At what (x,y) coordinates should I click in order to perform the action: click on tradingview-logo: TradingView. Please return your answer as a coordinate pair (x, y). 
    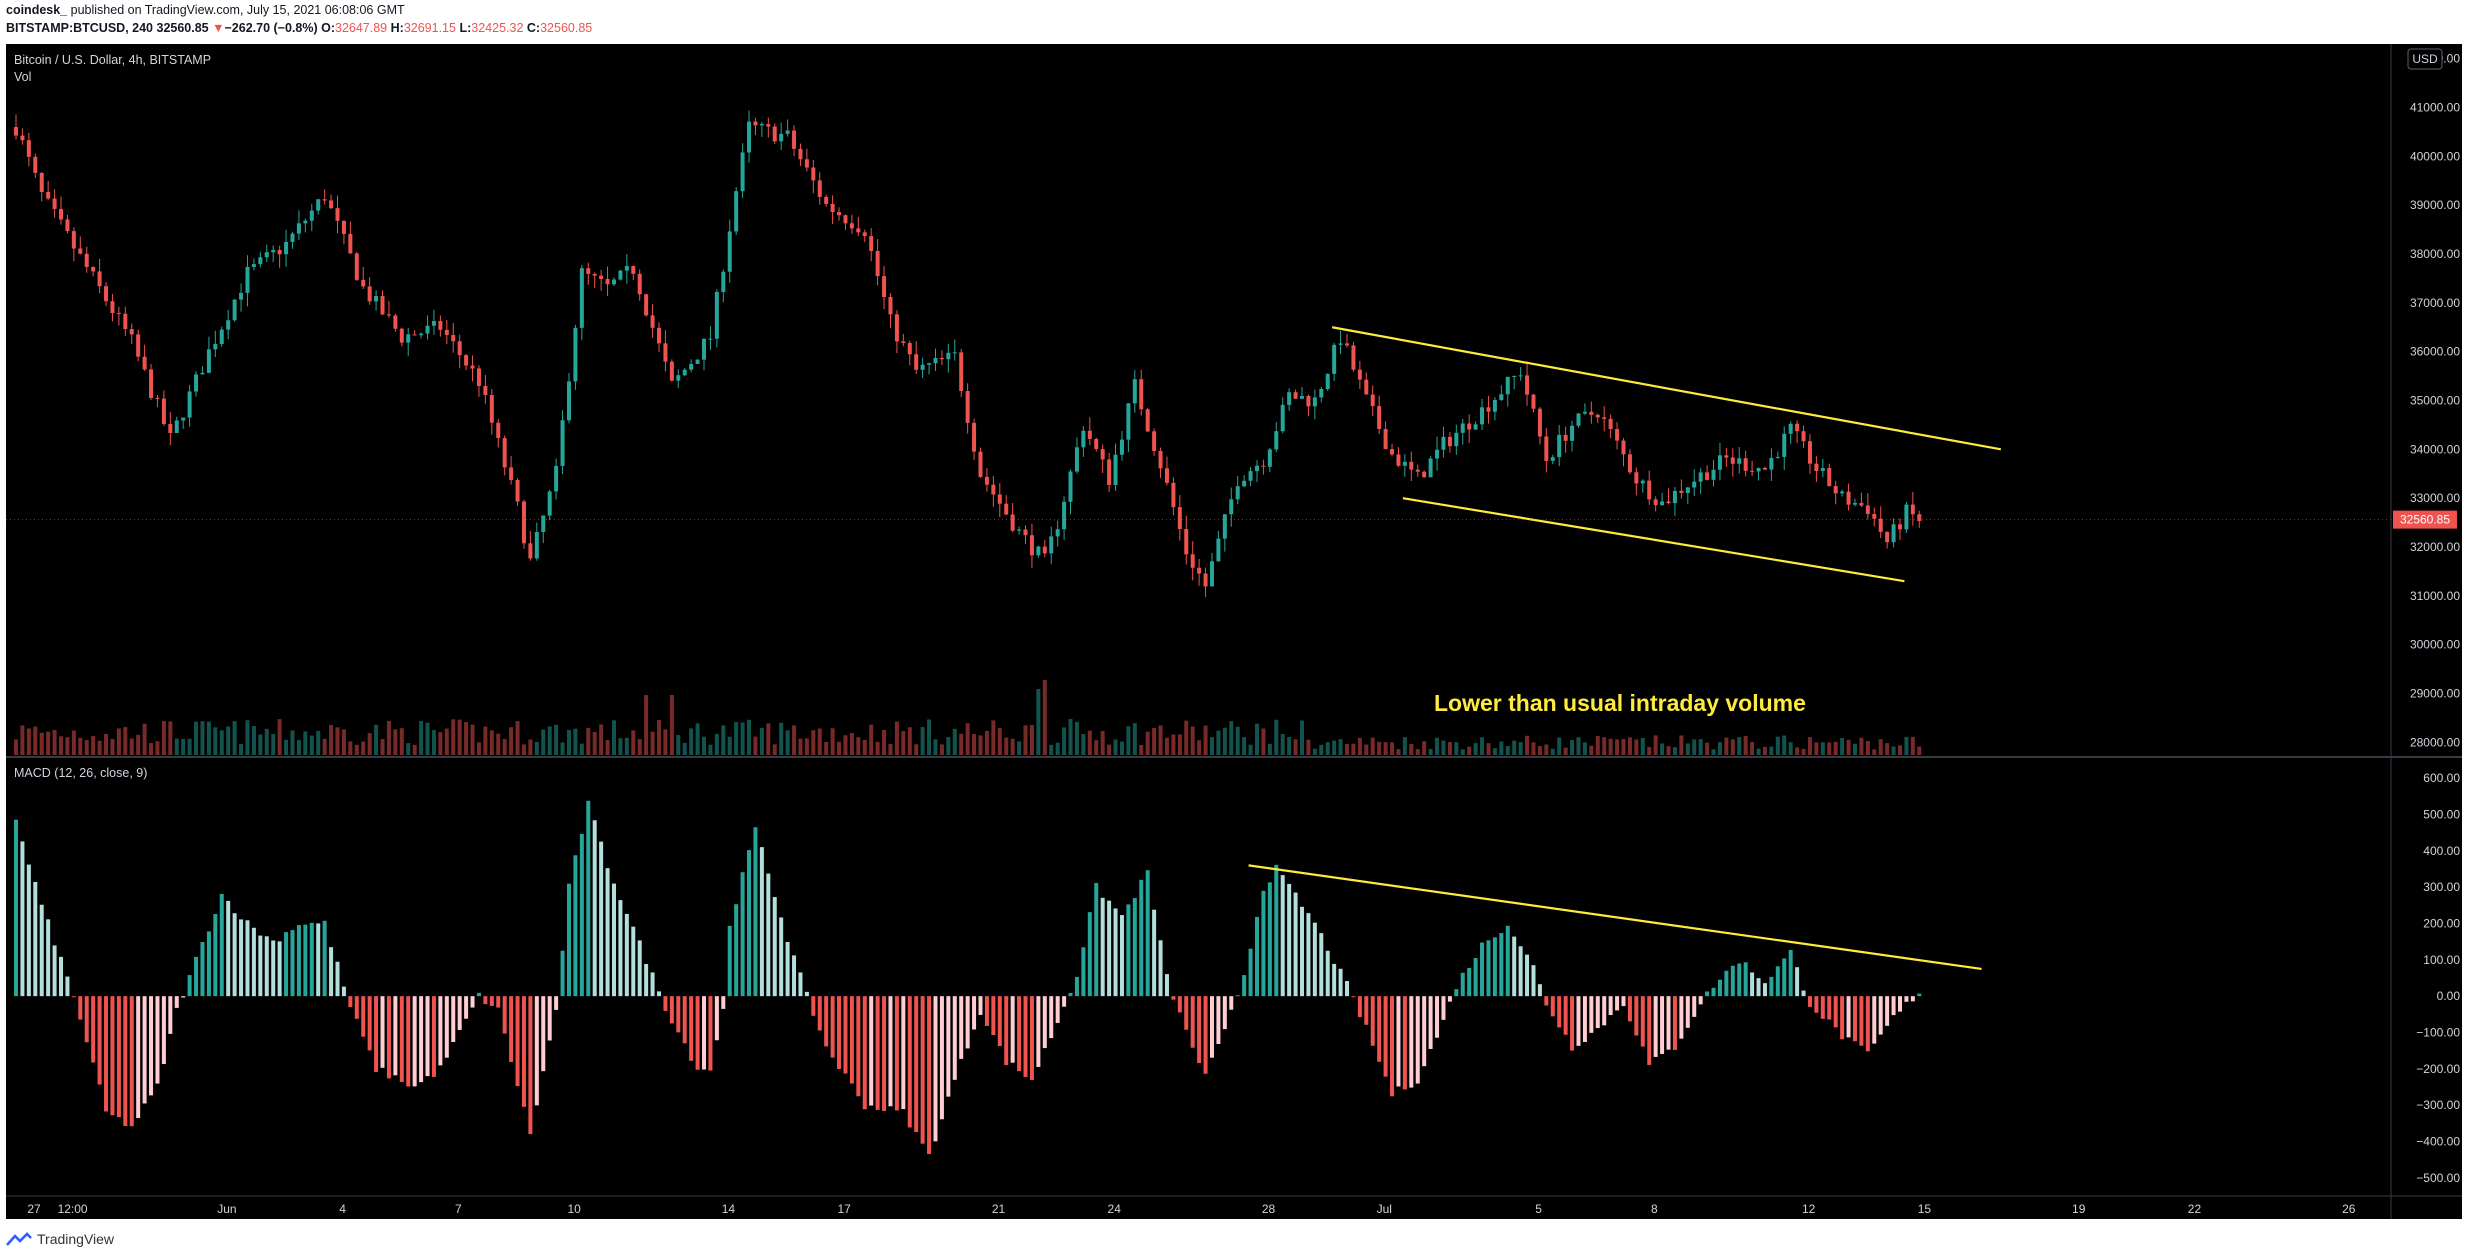
    Looking at the image, I should click on (60, 1239).